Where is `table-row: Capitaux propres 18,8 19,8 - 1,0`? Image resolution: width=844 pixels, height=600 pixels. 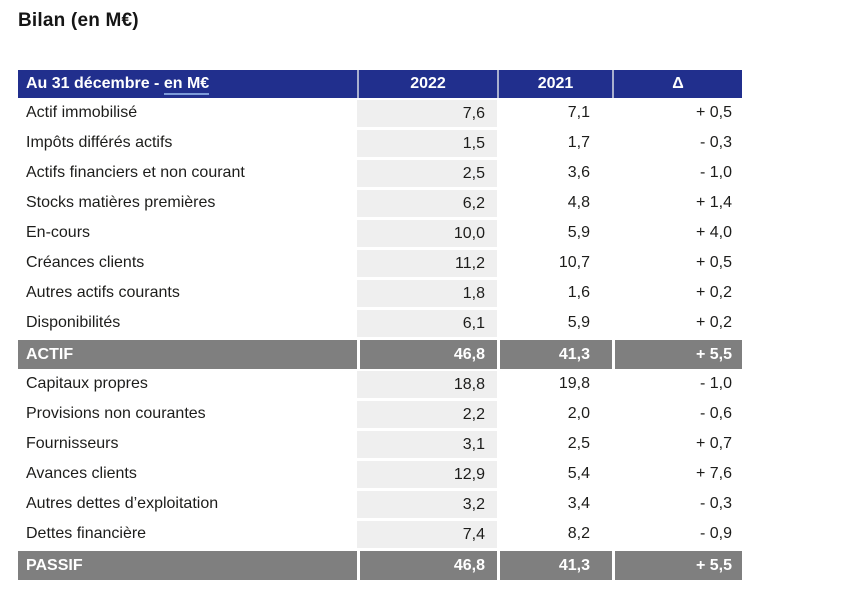 table-row: Capitaux propres 18,8 19,8 - 1,0 is located at coordinates (380, 384).